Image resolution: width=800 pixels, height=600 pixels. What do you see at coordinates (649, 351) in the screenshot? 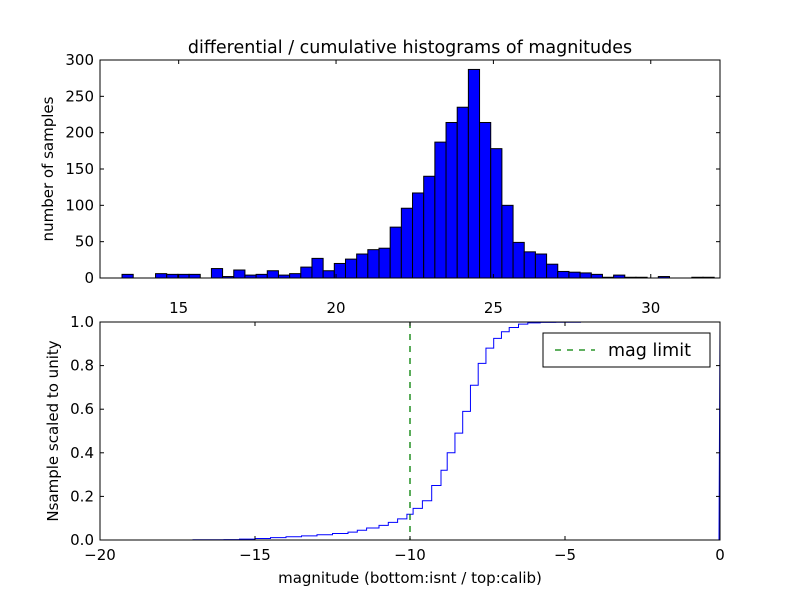
I see `legend-mag-limit-label: mag limit` at bounding box center [649, 351].